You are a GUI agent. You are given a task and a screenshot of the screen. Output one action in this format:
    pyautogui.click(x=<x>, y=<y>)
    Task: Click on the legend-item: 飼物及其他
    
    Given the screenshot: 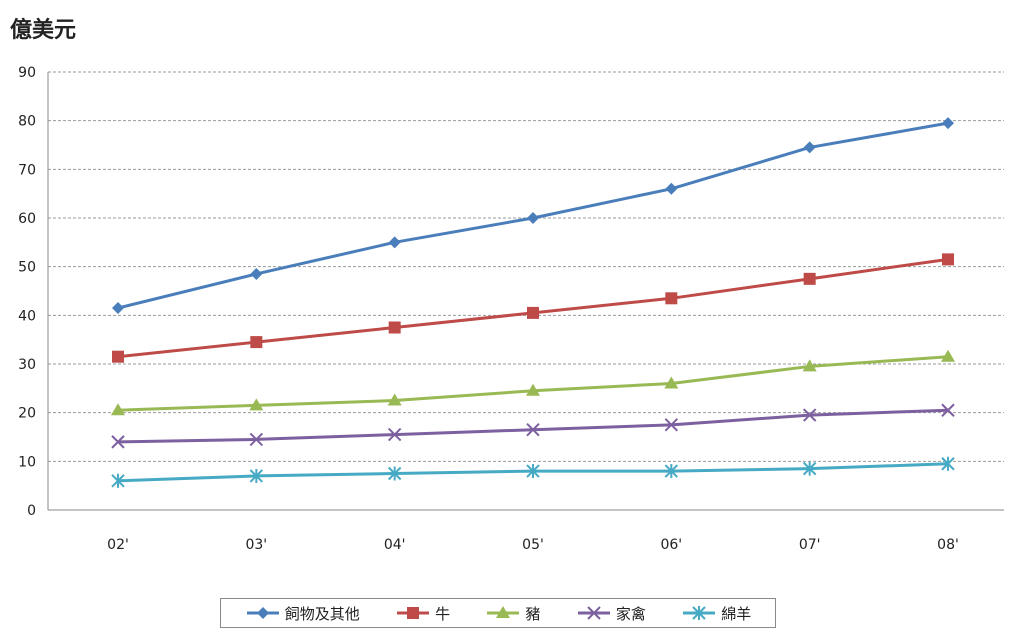 What is the action you would take?
    pyautogui.click(x=302, y=613)
    